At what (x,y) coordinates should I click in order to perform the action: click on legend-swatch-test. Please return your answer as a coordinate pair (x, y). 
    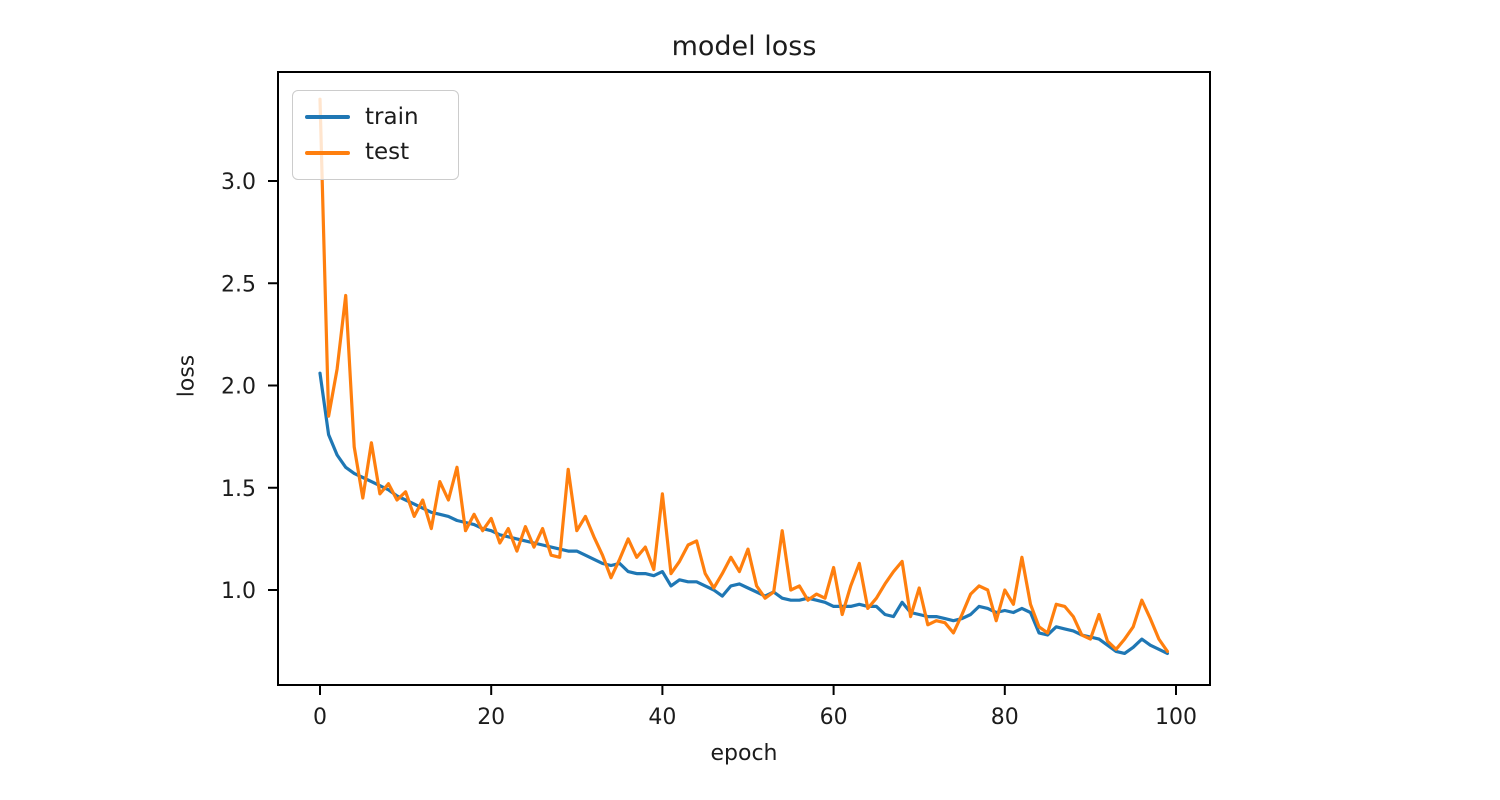
    Looking at the image, I should click on (327, 152).